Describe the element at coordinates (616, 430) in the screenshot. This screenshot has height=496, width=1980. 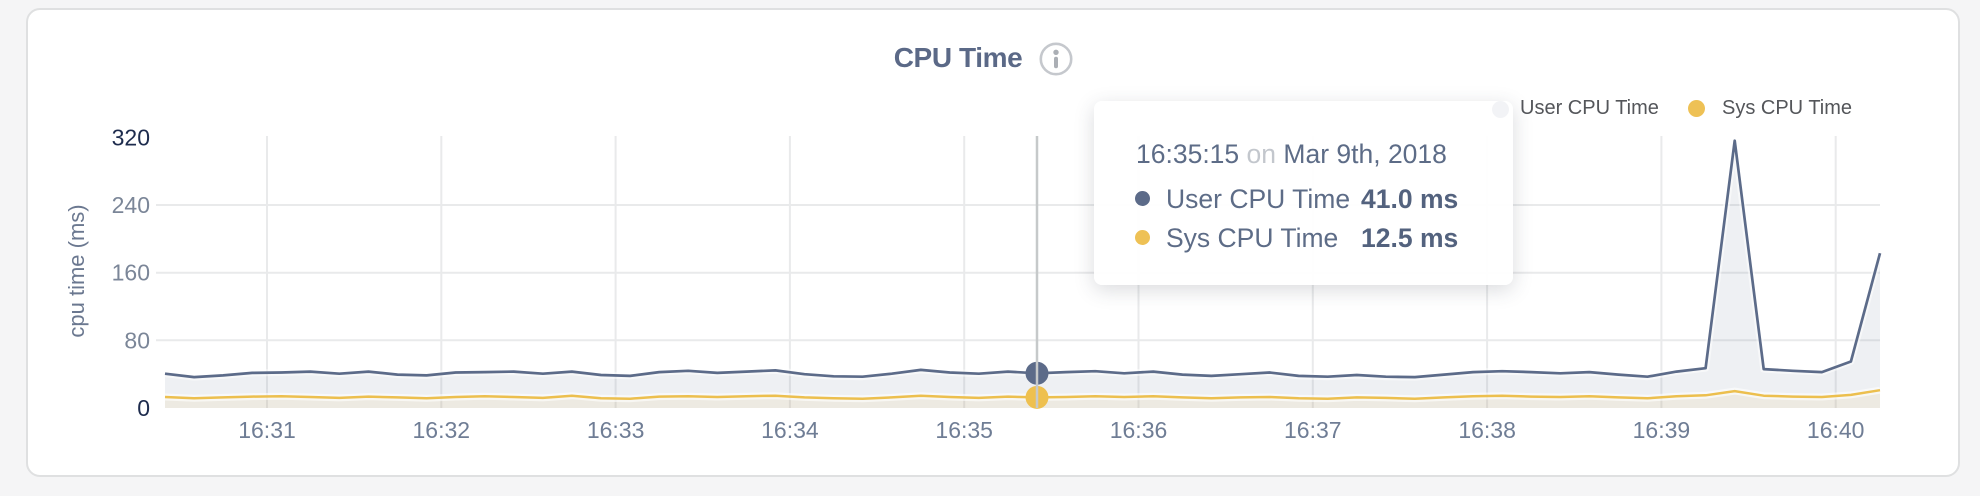
I see `svg-text: 16:33` at that location.